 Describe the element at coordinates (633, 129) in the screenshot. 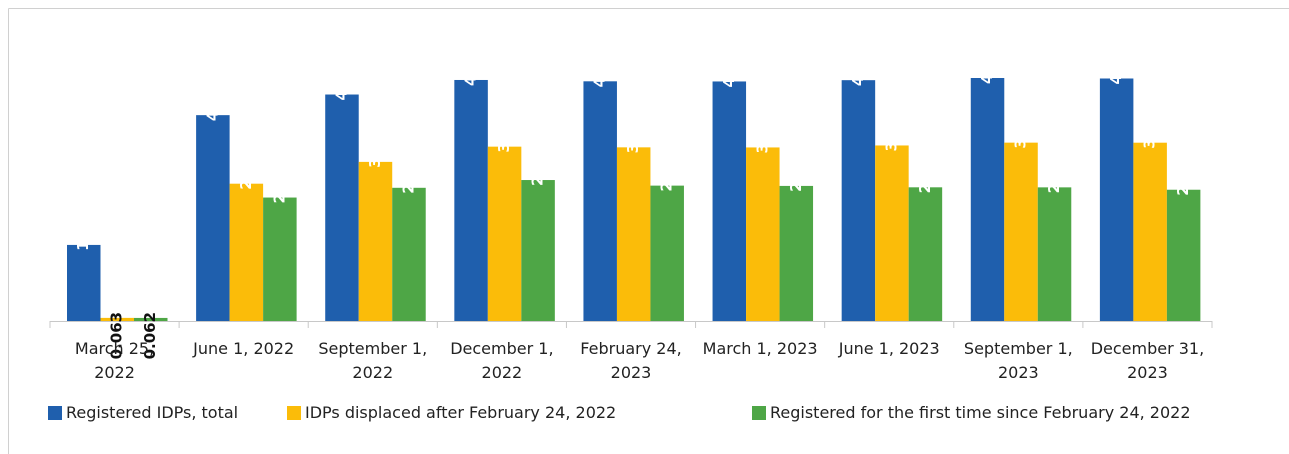

I see `value-label: 3.511` at that location.